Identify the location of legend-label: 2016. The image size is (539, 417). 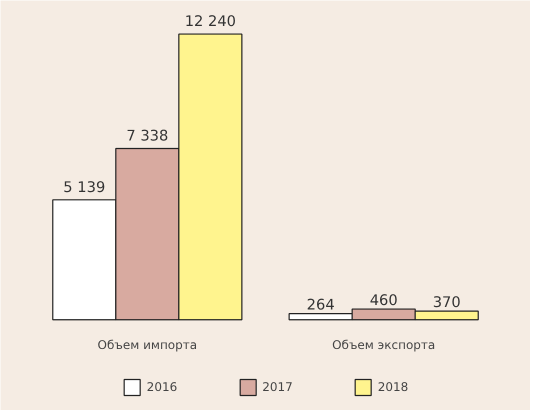
(162, 387).